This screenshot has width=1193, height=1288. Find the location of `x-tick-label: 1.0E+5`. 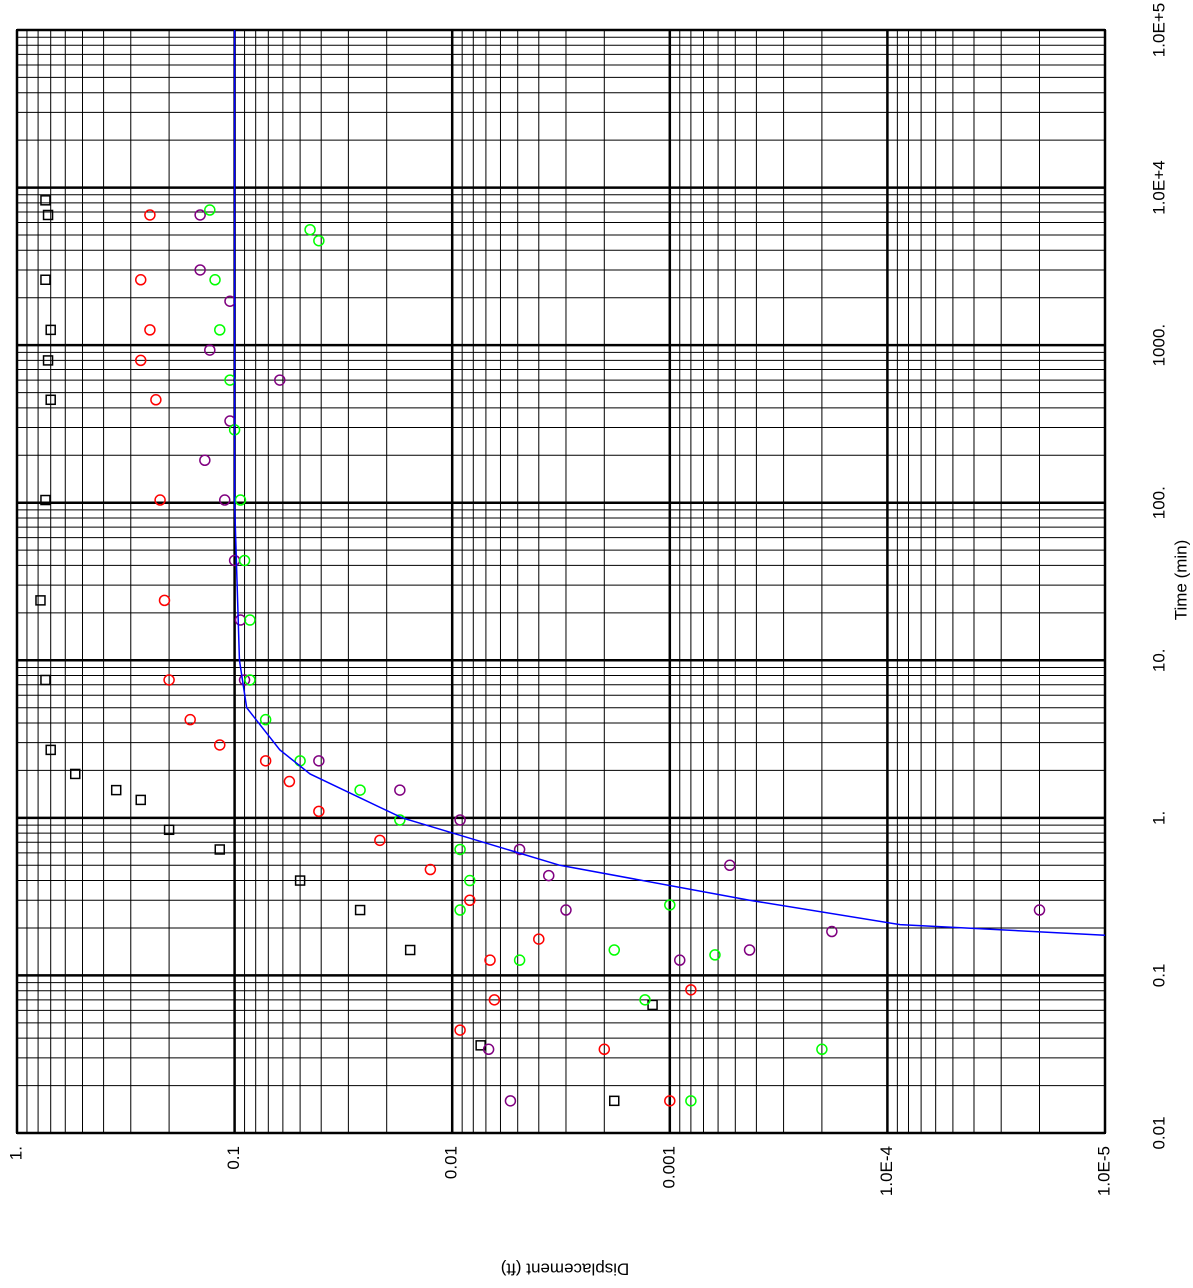

x-tick-label: 1.0E+5 is located at coordinates (1158, 30).